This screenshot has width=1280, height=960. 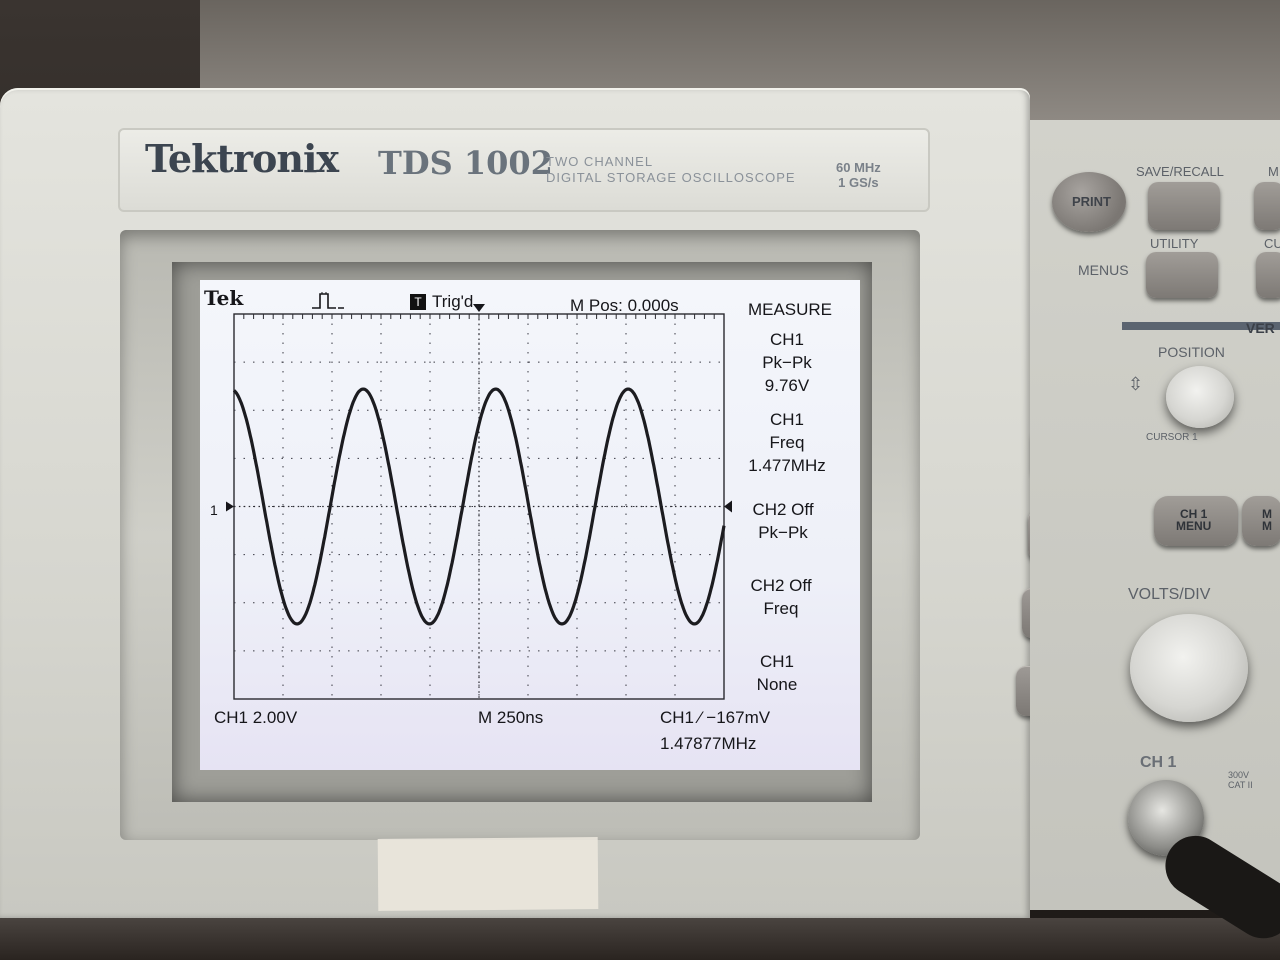 I want to click on vertical-section-bar, so click(x=1201, y=326).